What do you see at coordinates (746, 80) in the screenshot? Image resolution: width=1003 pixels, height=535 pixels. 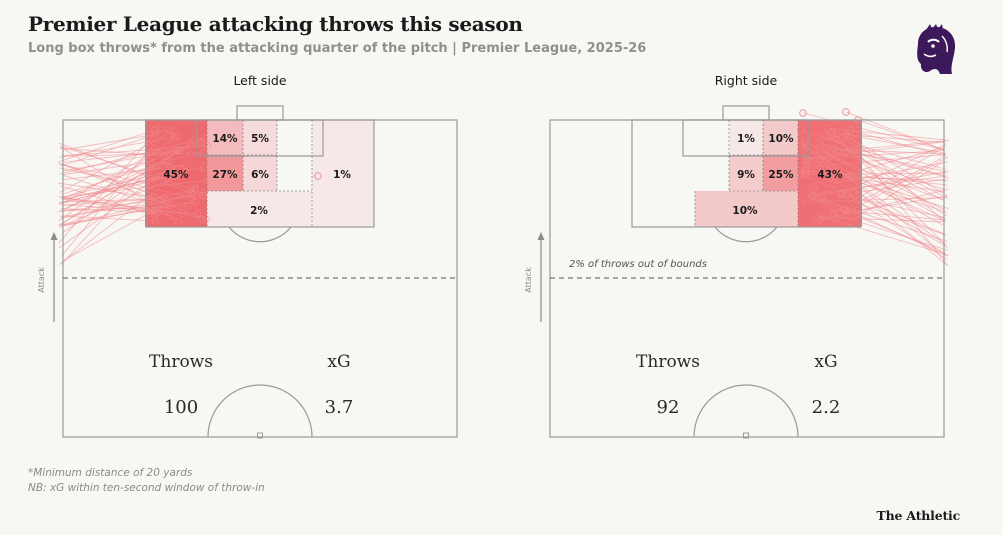 I see `chart-title: Right side` at bounding box center [746, 80].